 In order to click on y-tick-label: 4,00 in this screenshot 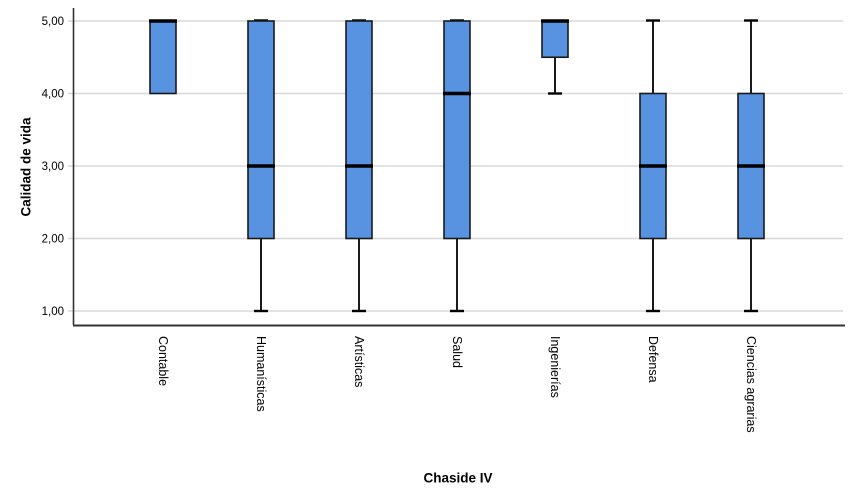, I will do `click(53, 95)`.